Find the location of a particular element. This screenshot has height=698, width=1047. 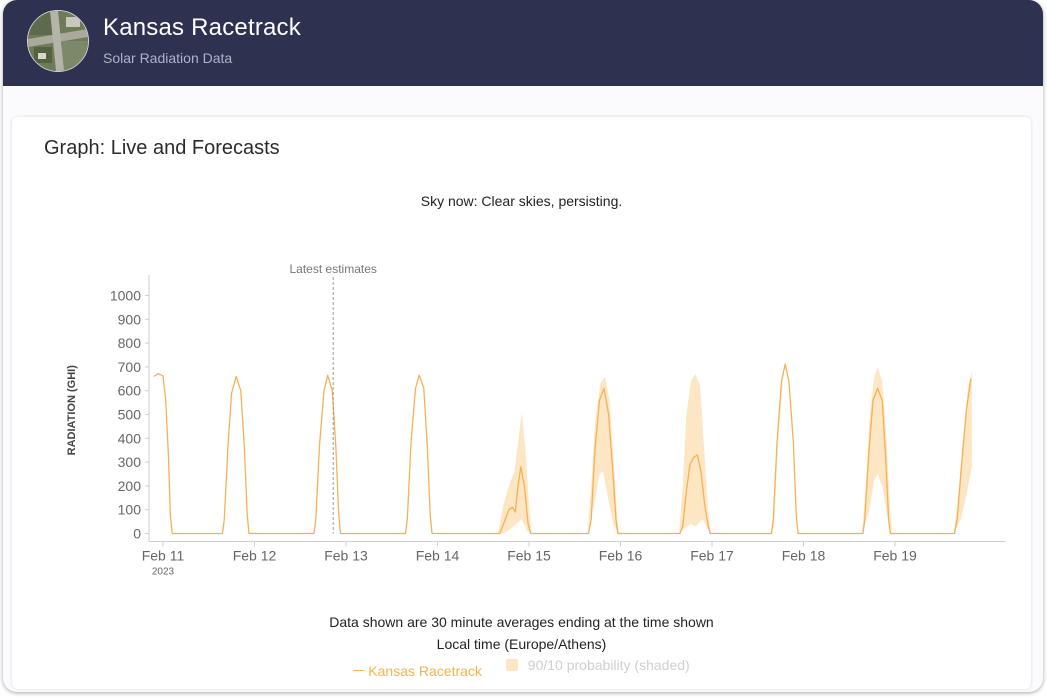

header-bar: Kansas Racetrack Solar Radiation Data is located at coordinates (523, 43).